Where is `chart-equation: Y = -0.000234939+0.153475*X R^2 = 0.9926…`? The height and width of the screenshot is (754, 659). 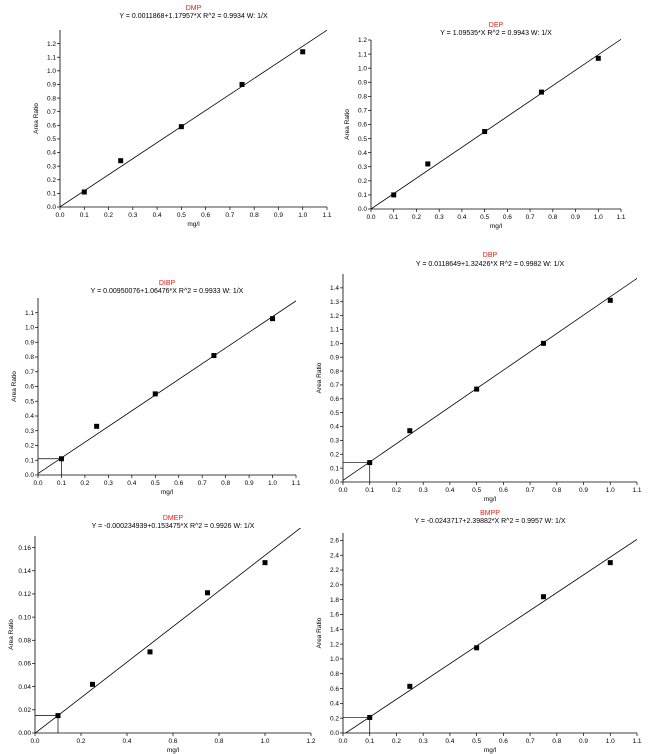
chart-equation: Y = -0.000234939+0.153475*X R^2 = 0.9926… is located at coordinates (173, 526).